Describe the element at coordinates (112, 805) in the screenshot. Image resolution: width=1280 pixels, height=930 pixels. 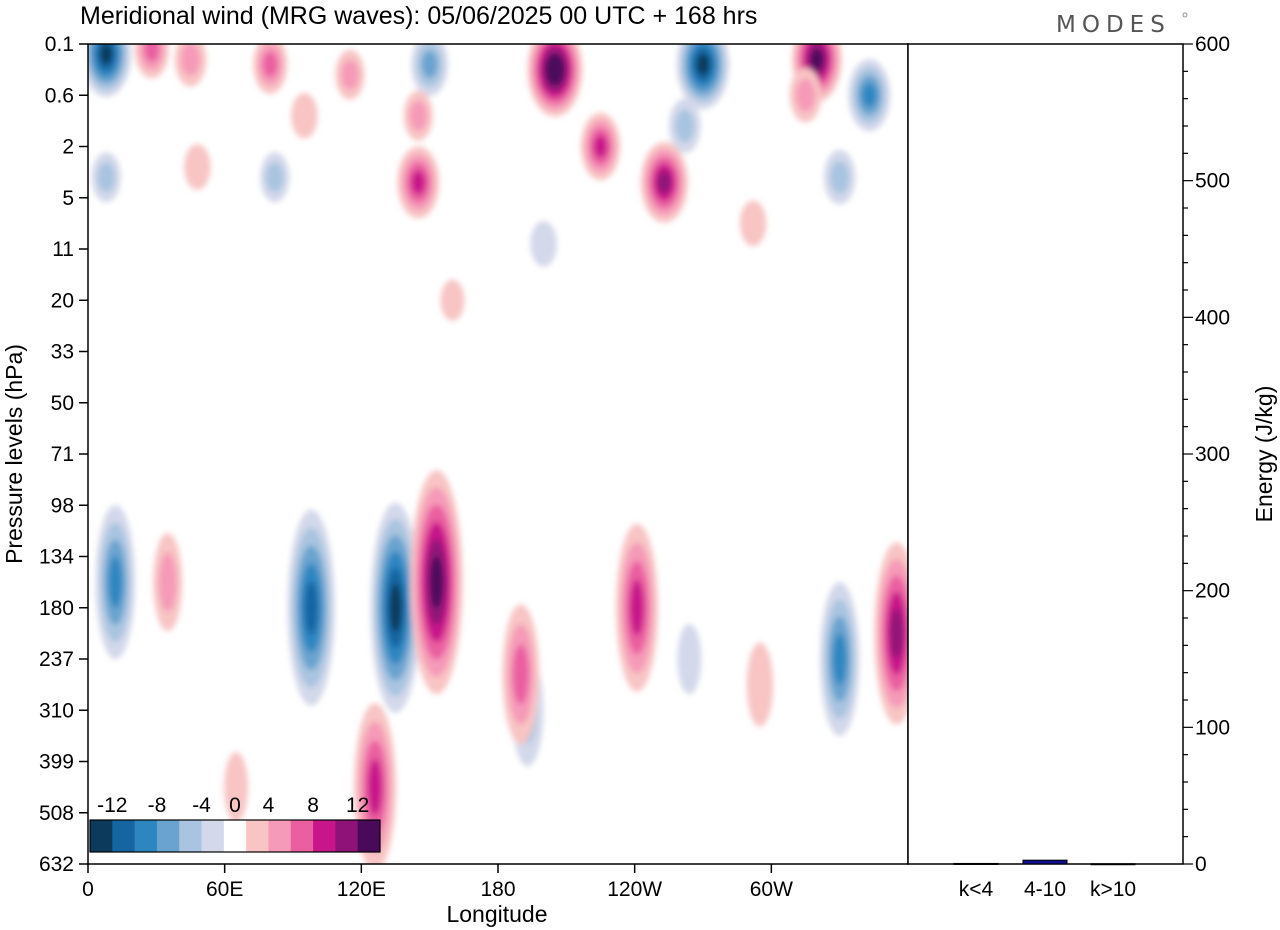
I see `colorbar-label: -12` at that location.